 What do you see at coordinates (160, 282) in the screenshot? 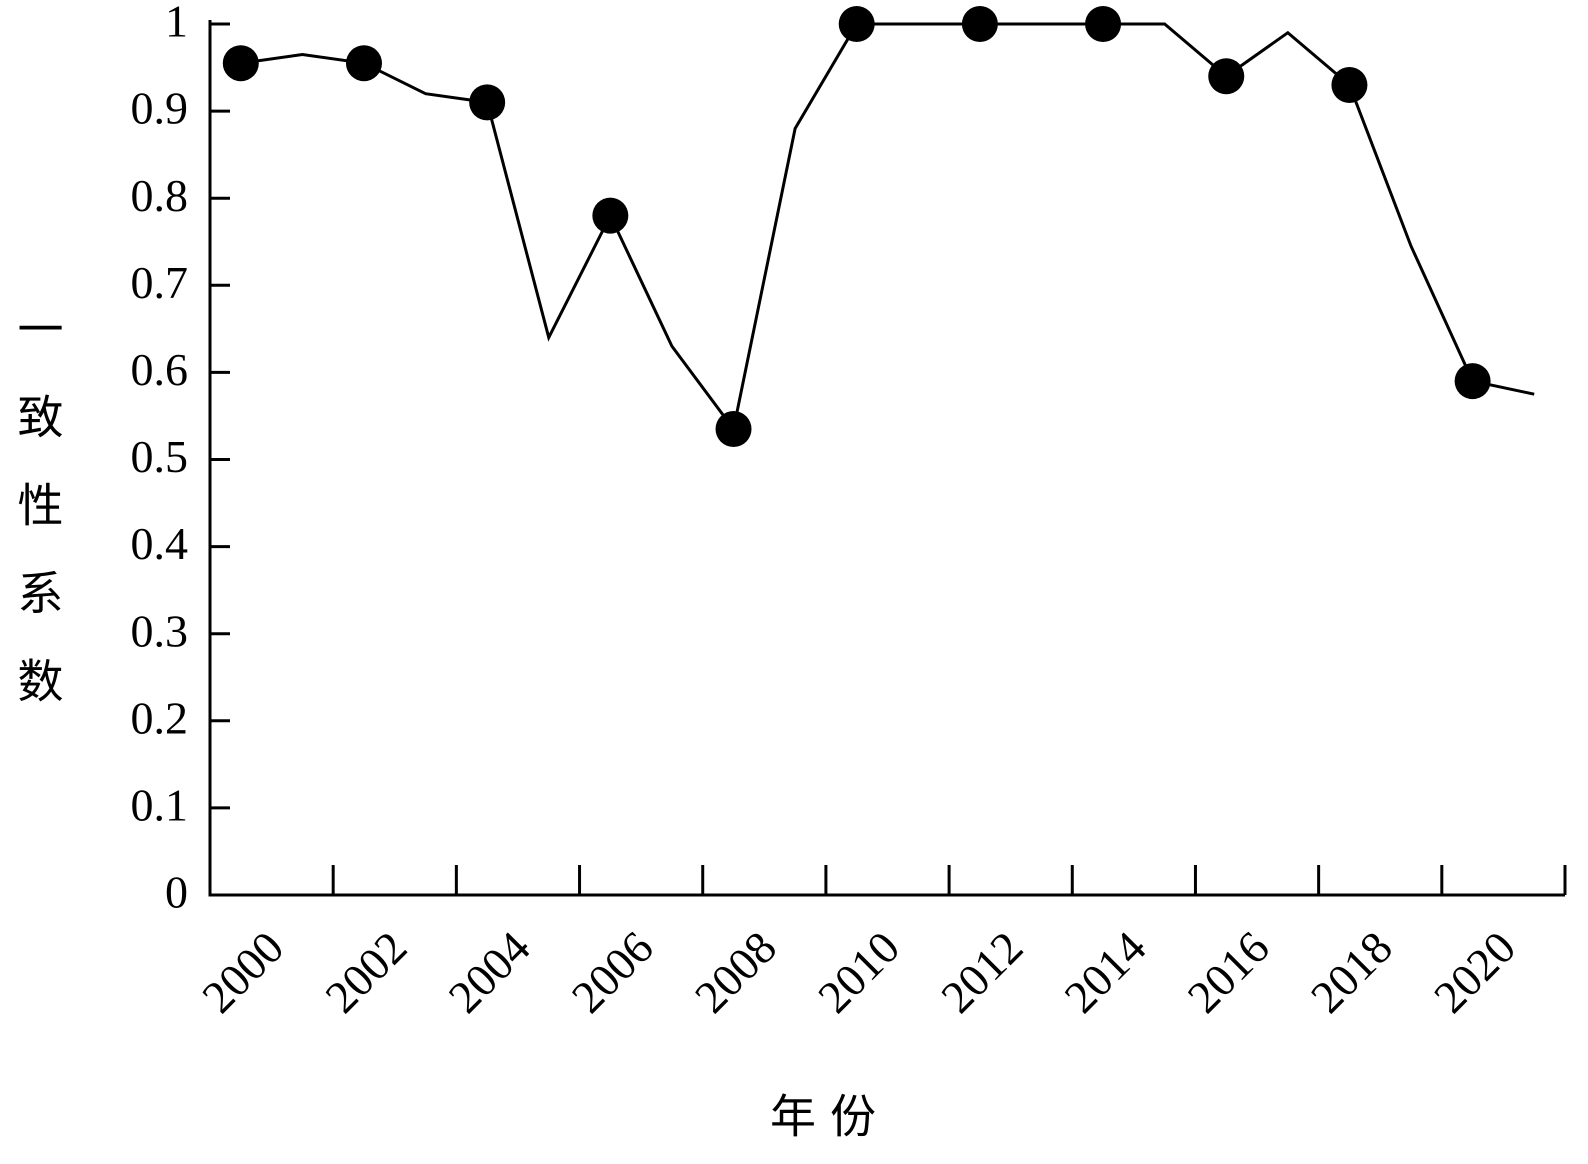
I see `y-tick-label: 0.7` at bounding box center [160, 282].